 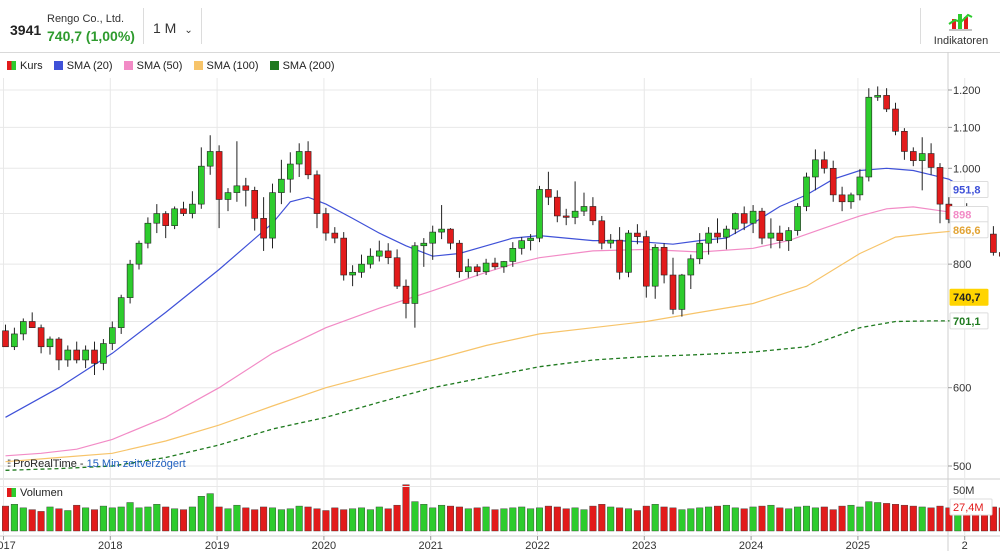 What do you see at coordinates (91, 36) in the screenshot?
I see `price-change: 740,7 (1,00%)` at bounding box center [91, 36].